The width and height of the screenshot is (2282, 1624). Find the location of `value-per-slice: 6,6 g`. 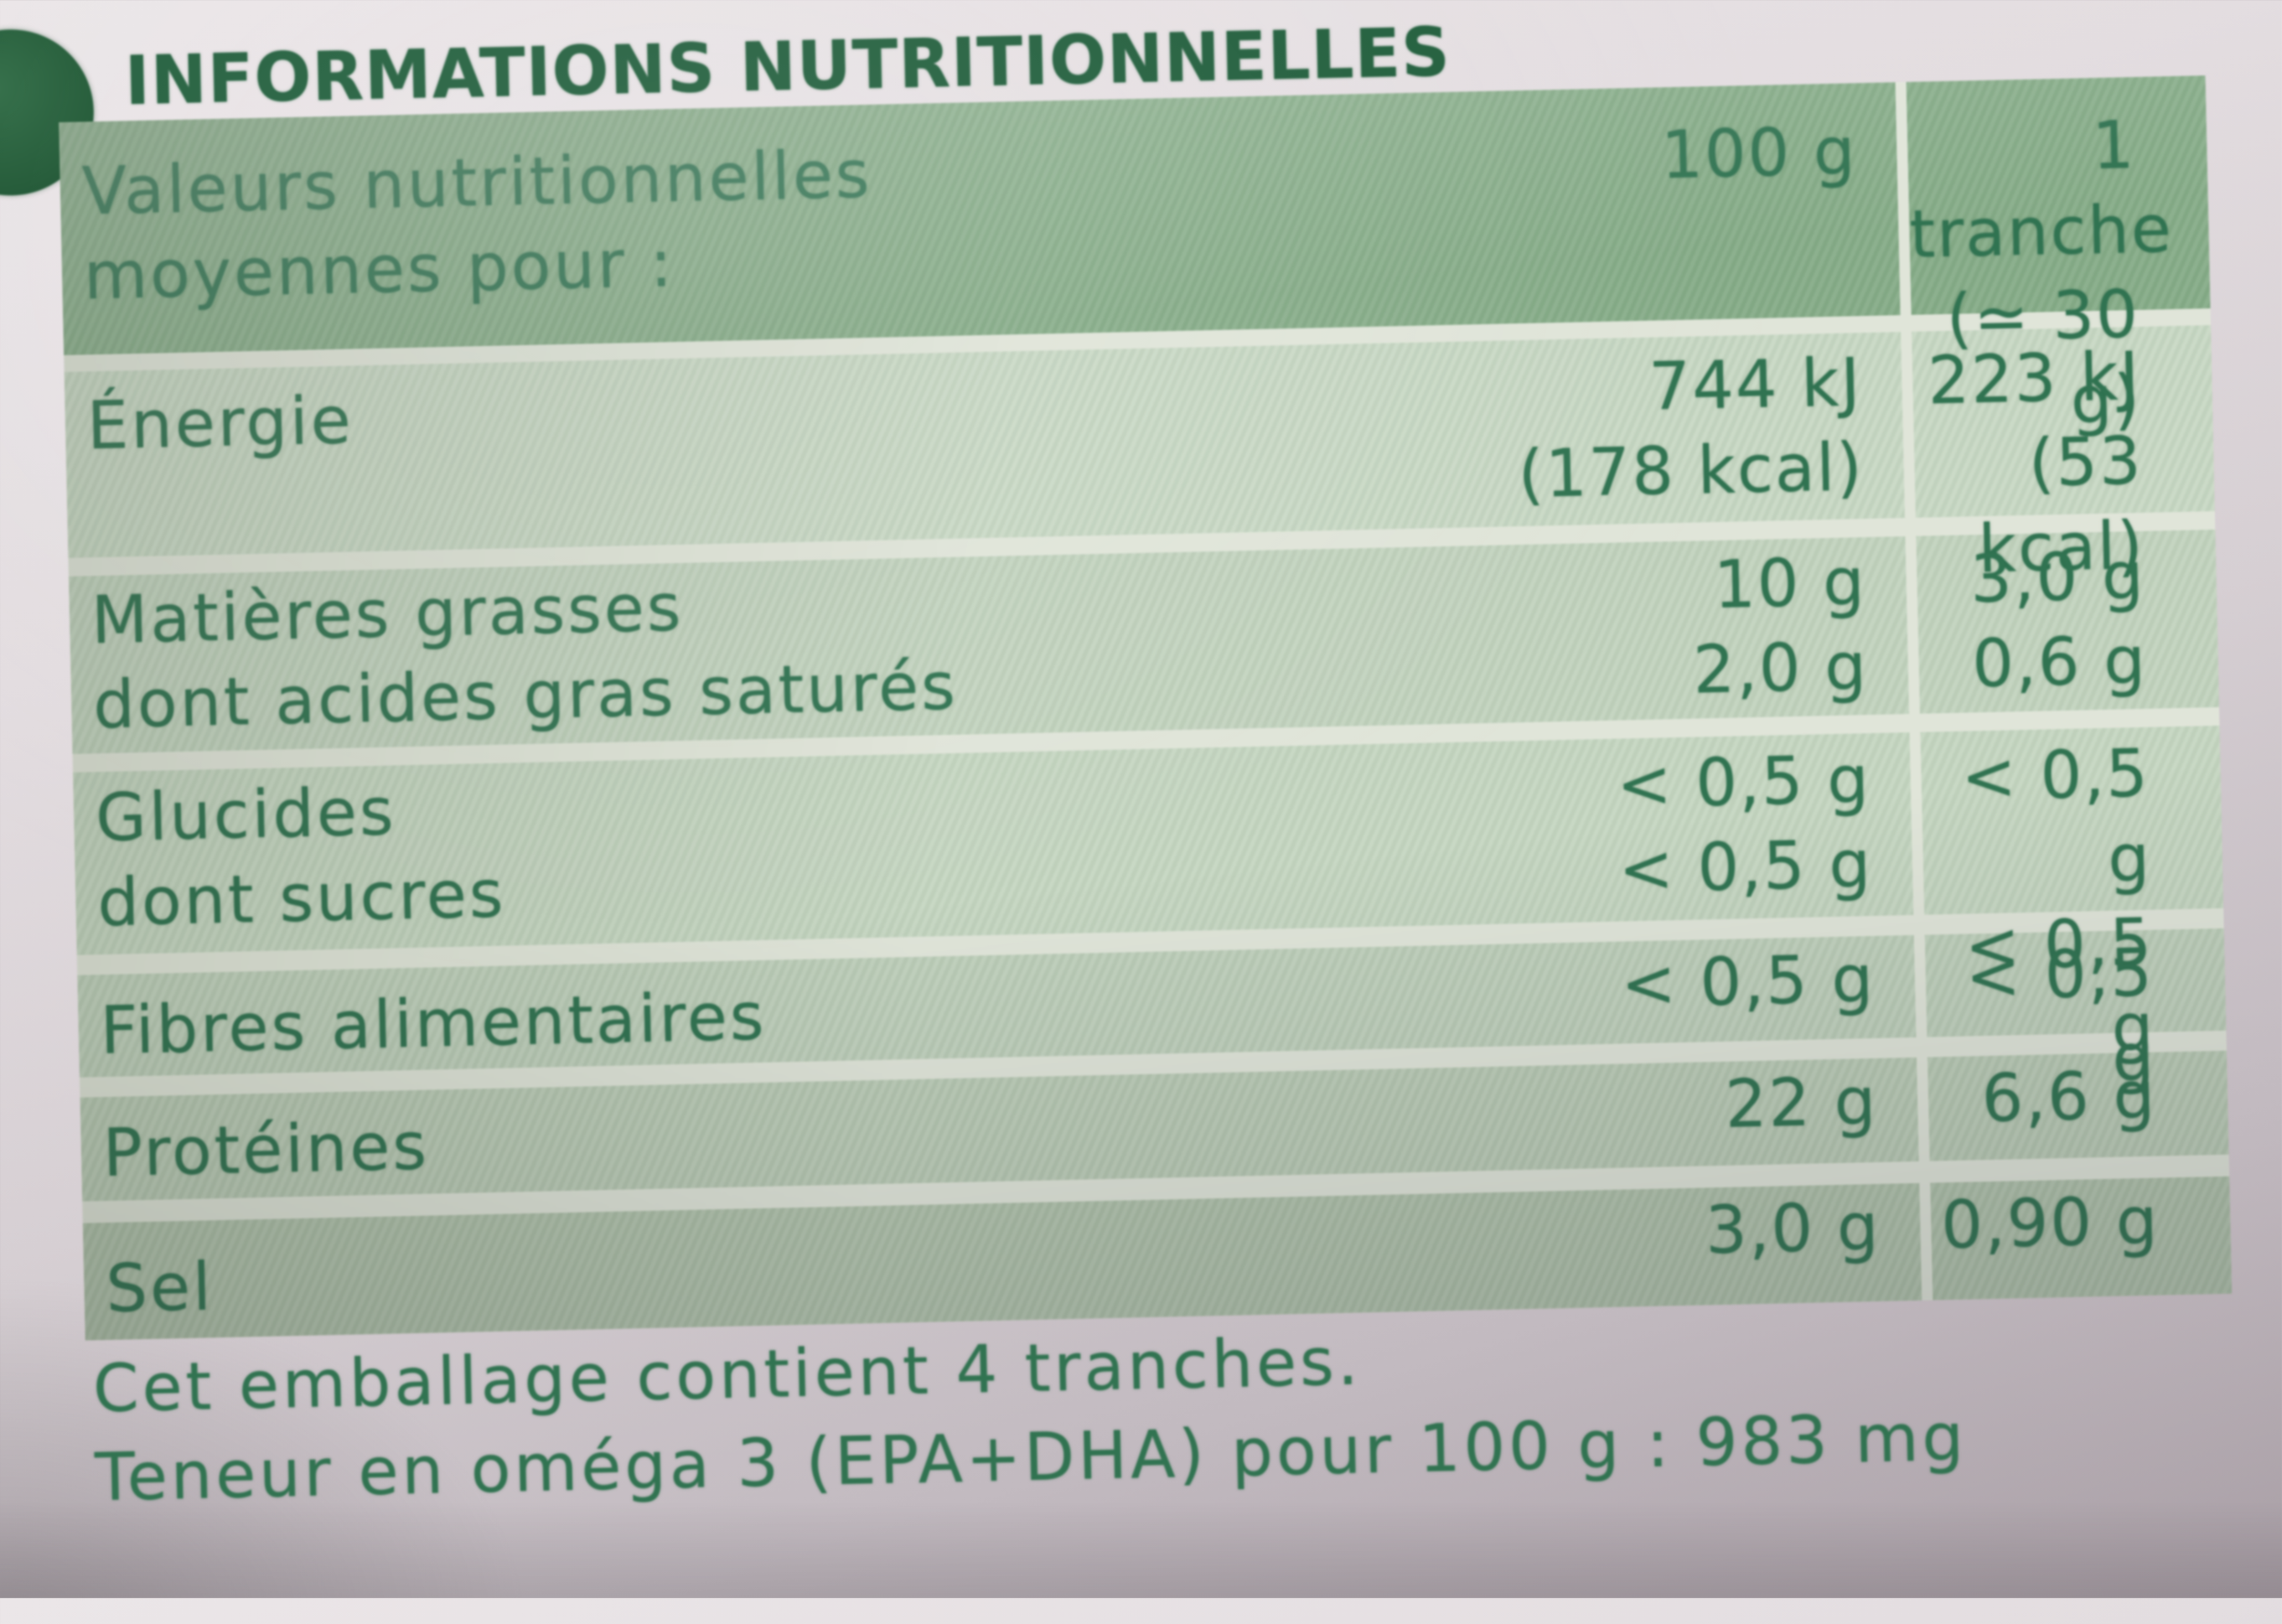

value-per-slice: 6,6 g is located at coordinates (2072, 1105).